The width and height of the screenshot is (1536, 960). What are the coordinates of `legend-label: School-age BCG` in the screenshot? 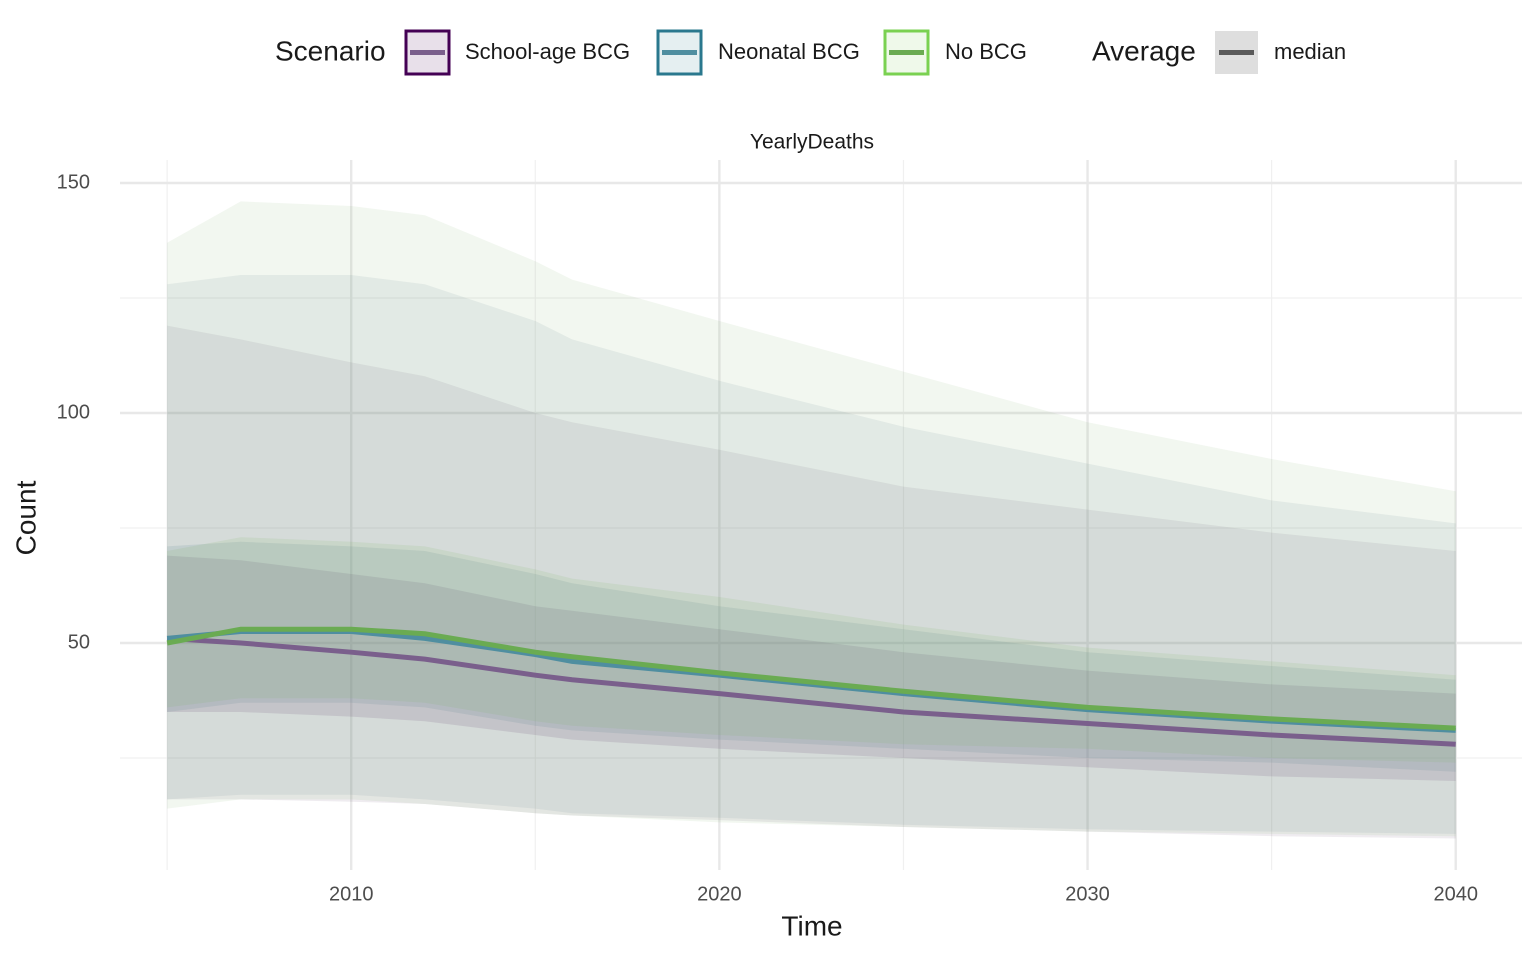 It's located at (547, 51).